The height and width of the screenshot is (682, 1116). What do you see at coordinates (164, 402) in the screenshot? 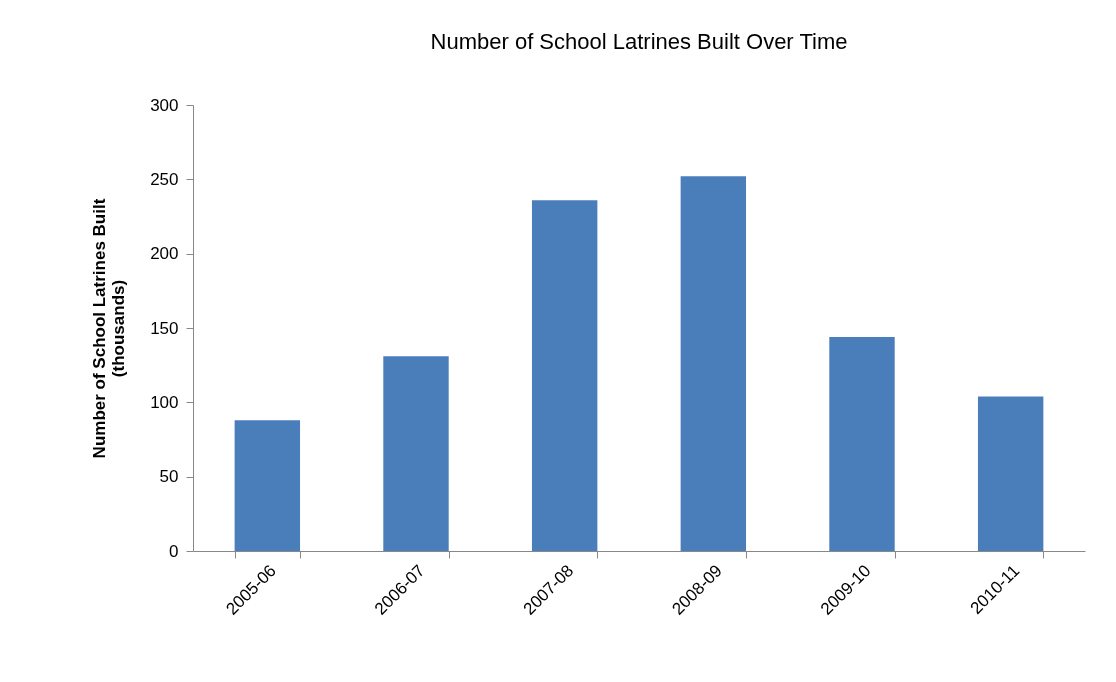
I see `y-tick-label: 100` at bounding box center [164, 402].